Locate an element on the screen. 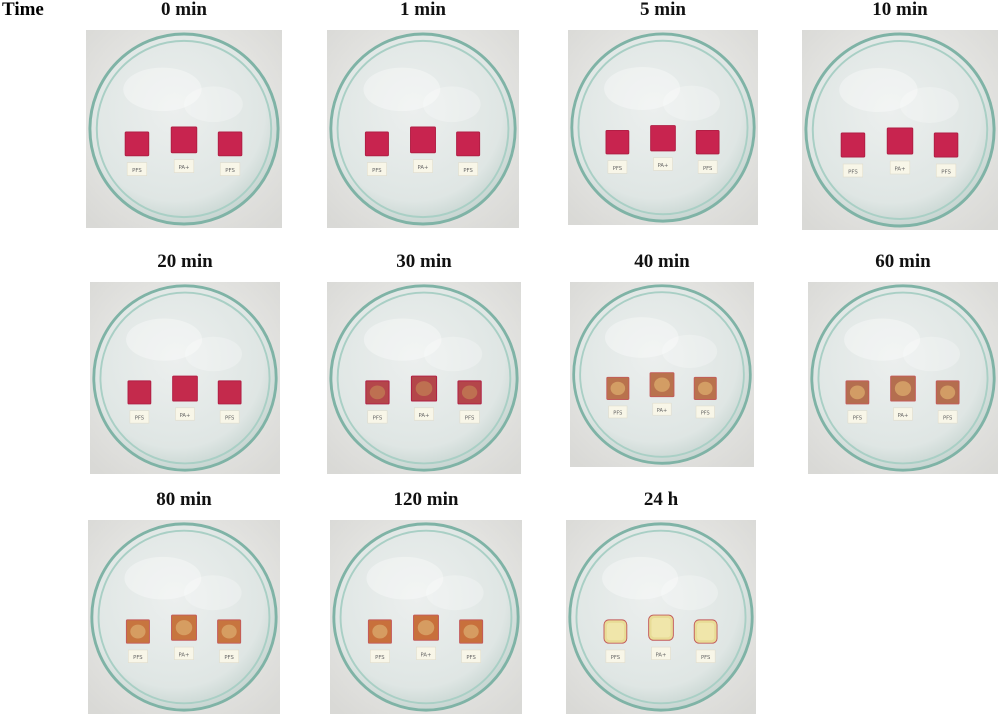 The width and height of the screenshot is (1000, 715). dish-panel: 30 min PFS PA+ PFS is located at coordinates (424, 363).